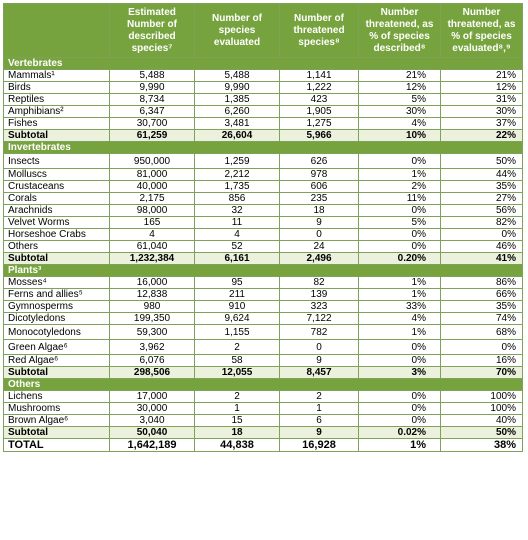 This screenshot has height=540, width=528. Describe the element at coordinates (237, 123) in the screenshot. I see `evaluated-cell: 3,481` at that location.